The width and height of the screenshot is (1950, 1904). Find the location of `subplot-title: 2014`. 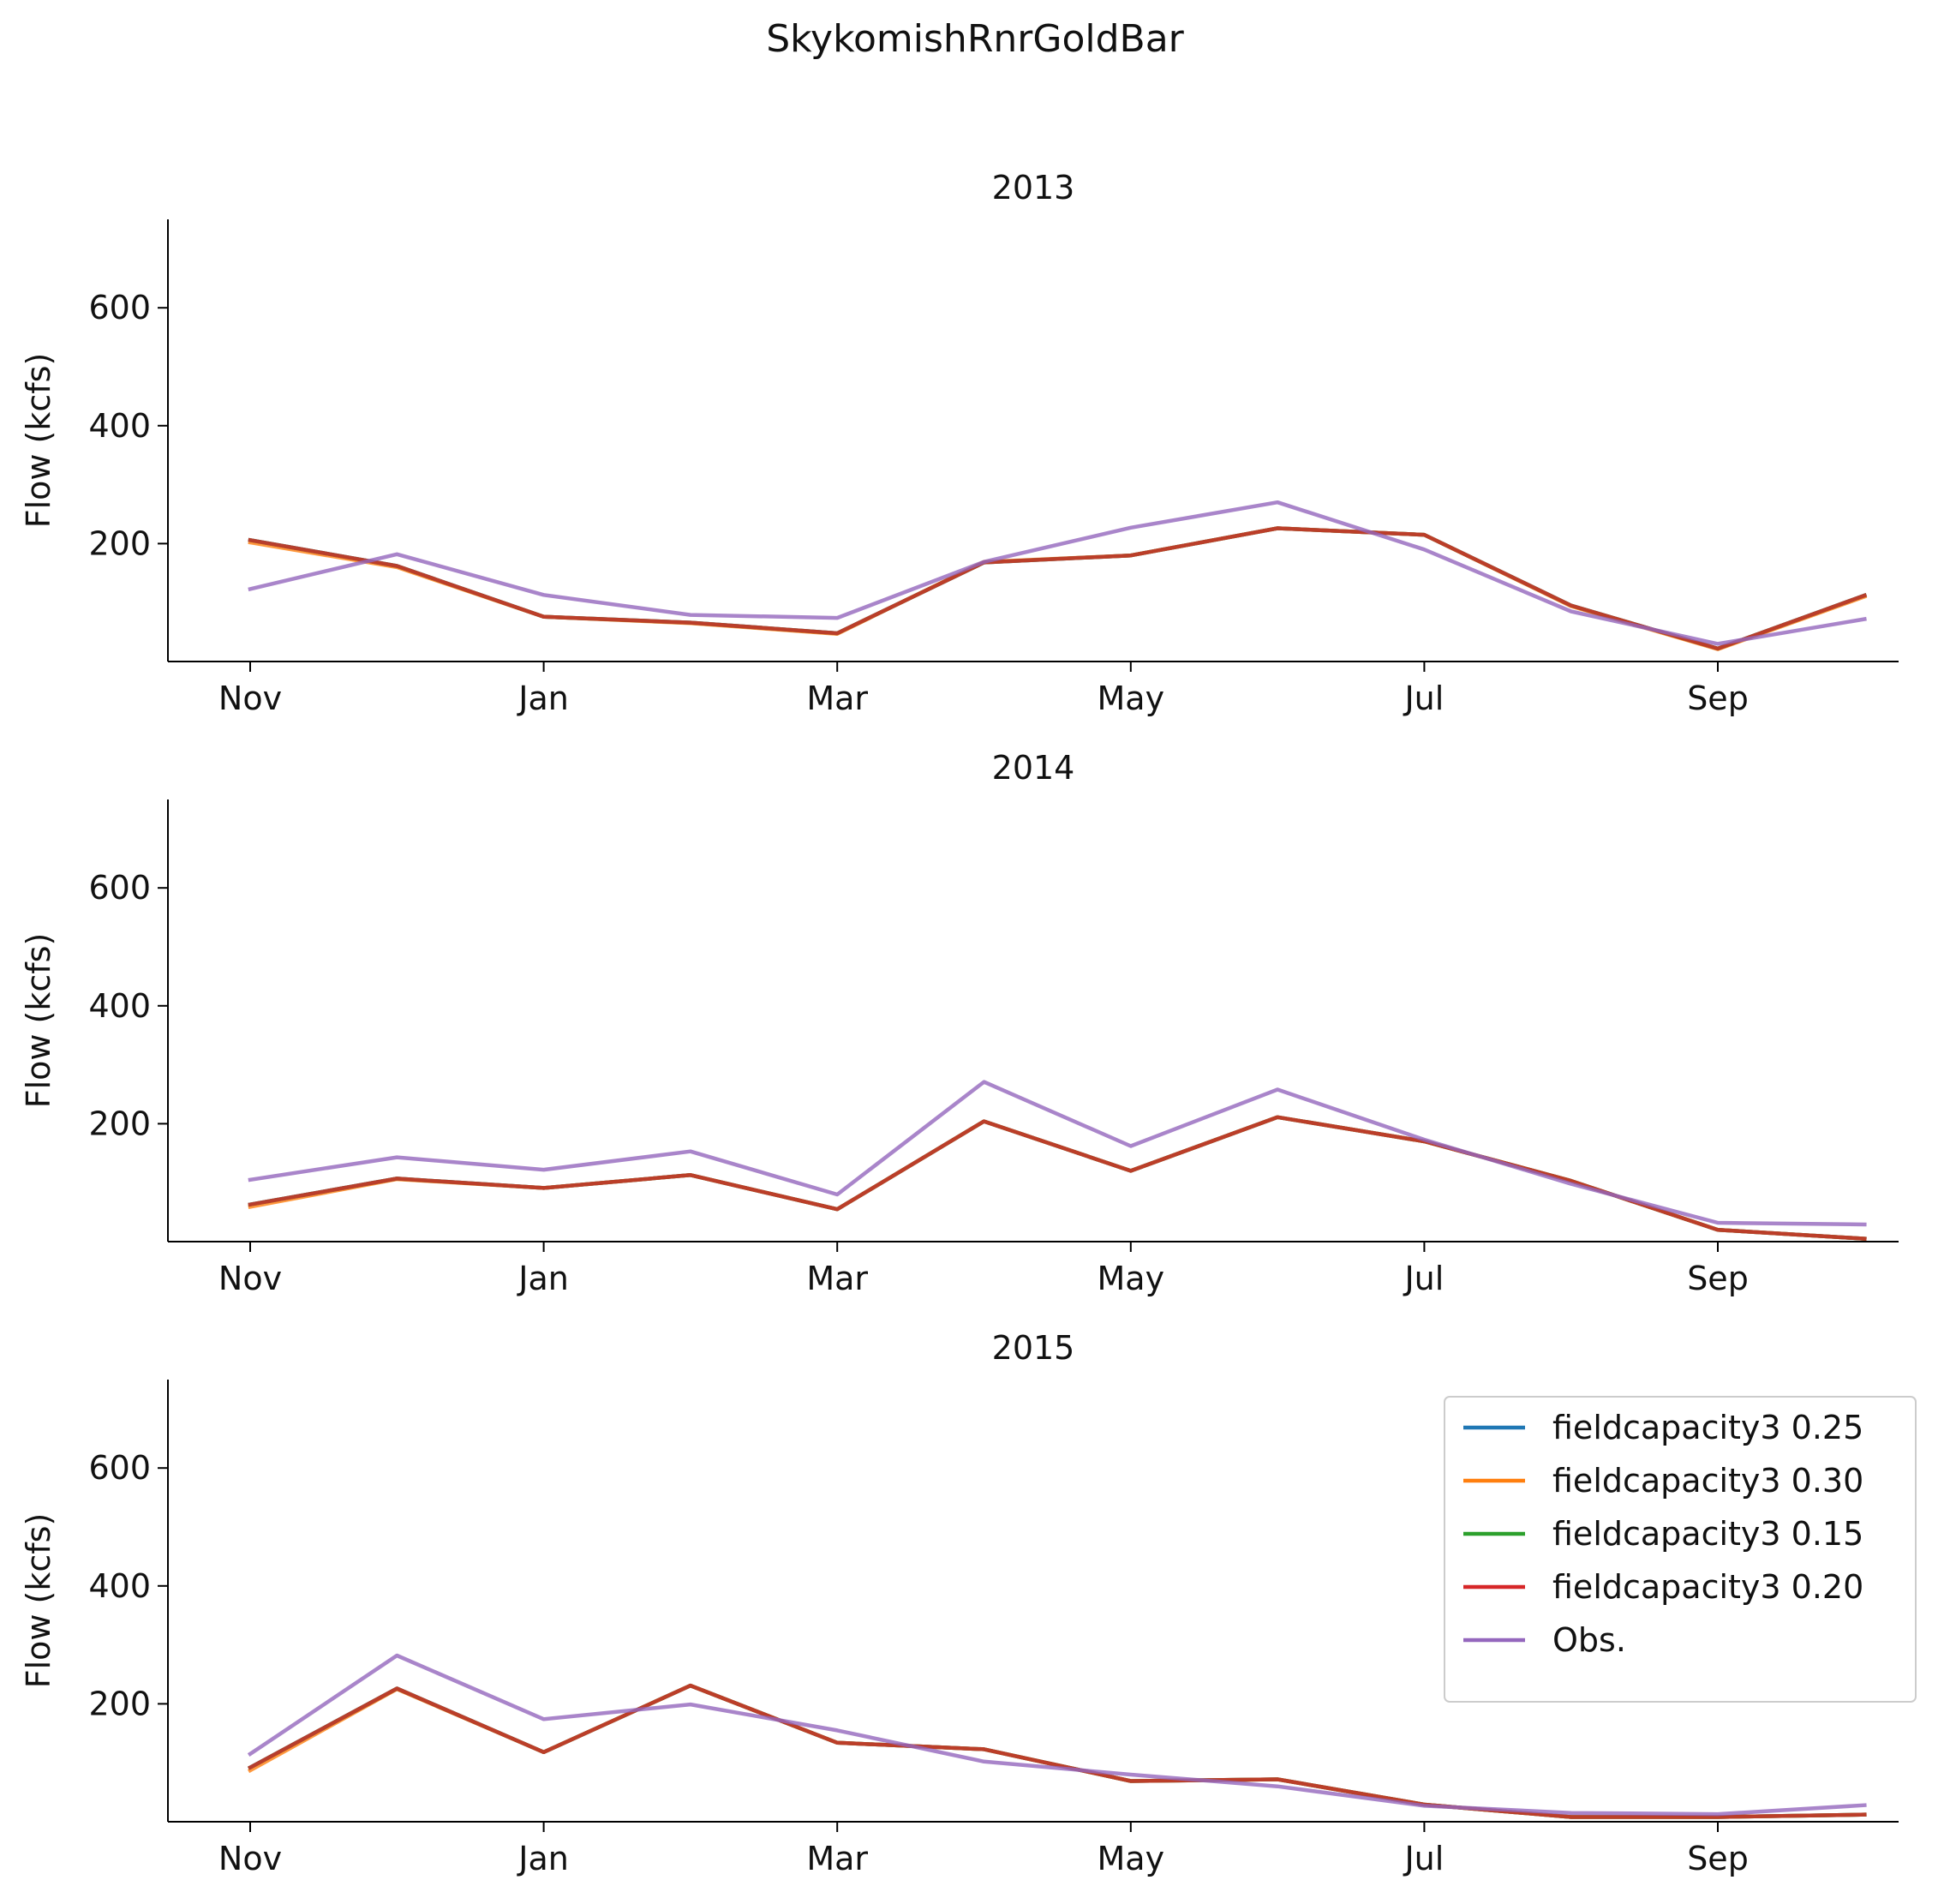

subplot-title: 2014 is located at coordinates (1033, 768).